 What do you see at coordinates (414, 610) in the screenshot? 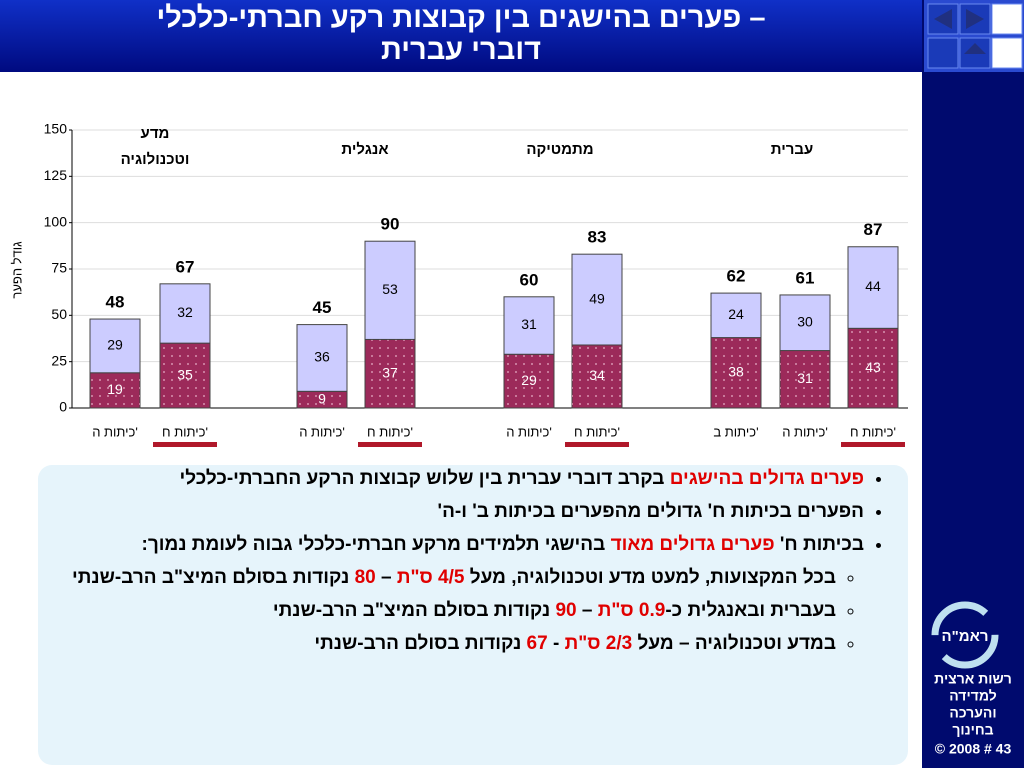
I see `text-run: נקודות בסולם המיצ"ב הרב-שנתי` at bounding box center [414, 610].